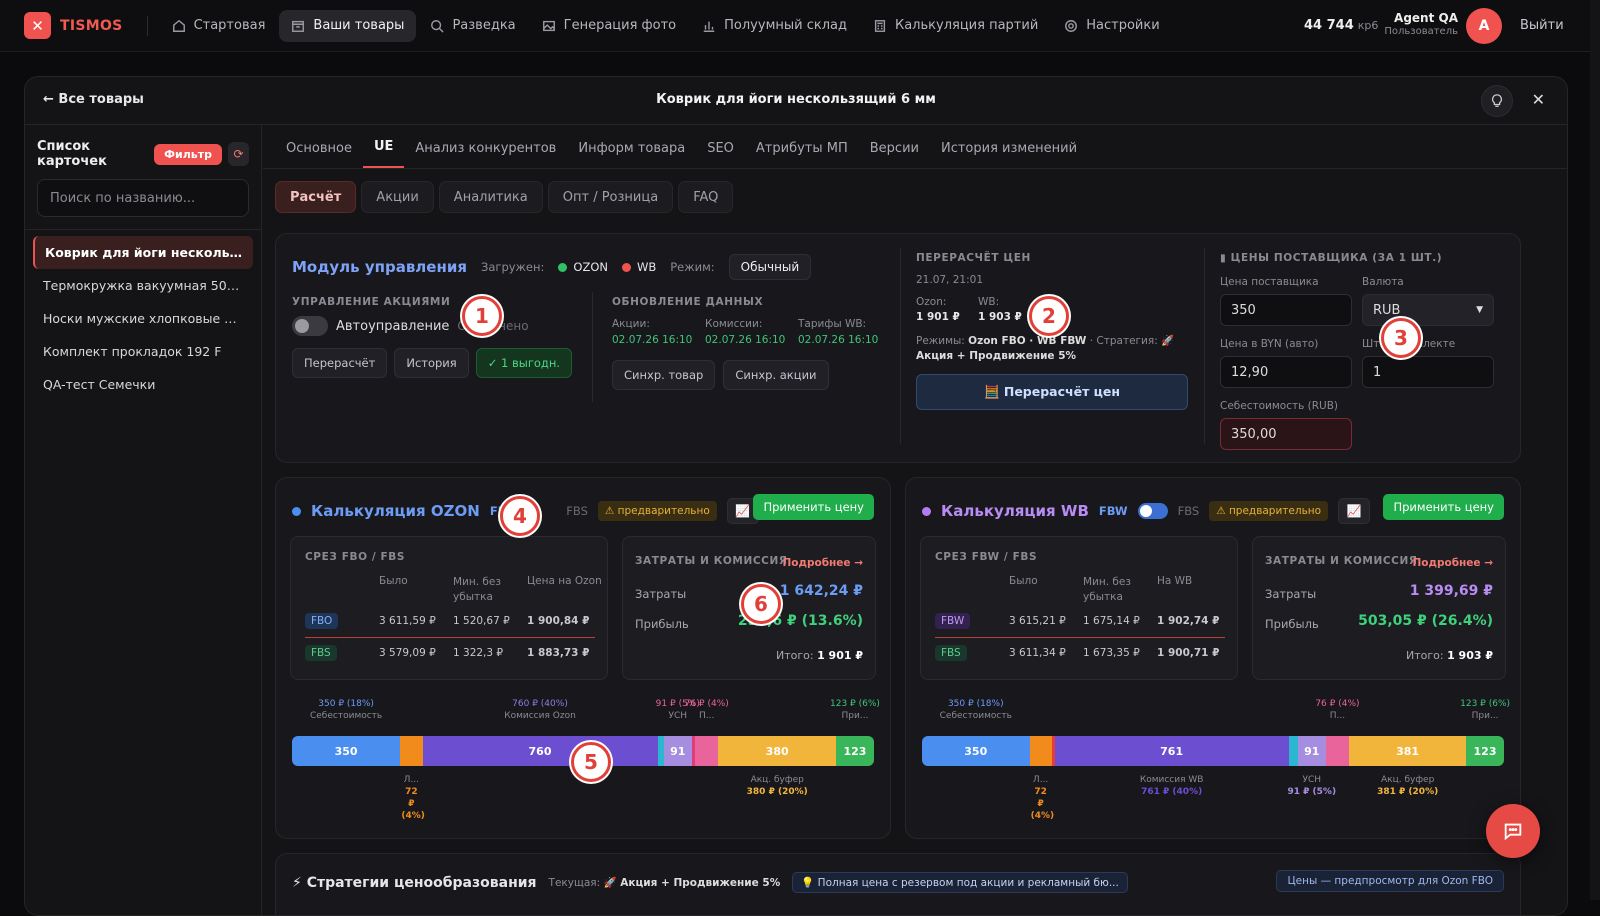 The width and height of the screenshot is (1600, 916). Describe the element at coordinates (91, 25) in the screenshot. I see `logo-text: TISMOS` at that location.